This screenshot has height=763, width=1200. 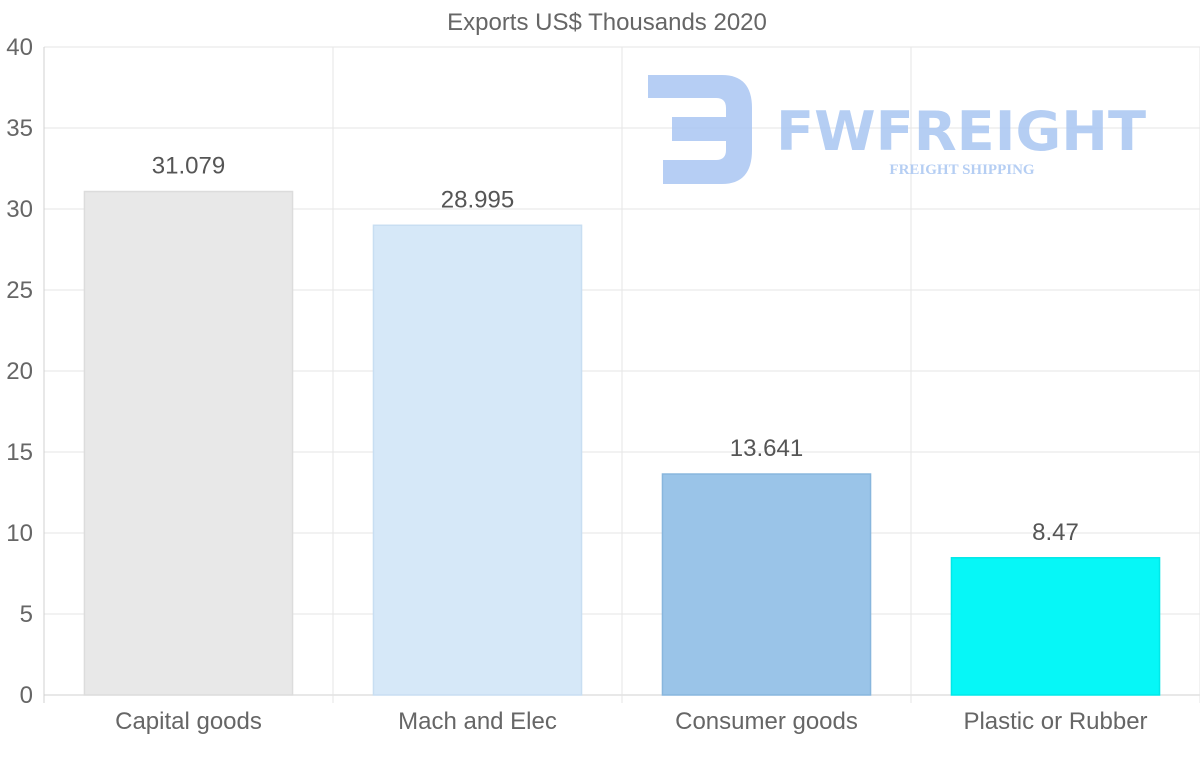 I want to click on y-tick-label: 15, so click(x=19, y=452).